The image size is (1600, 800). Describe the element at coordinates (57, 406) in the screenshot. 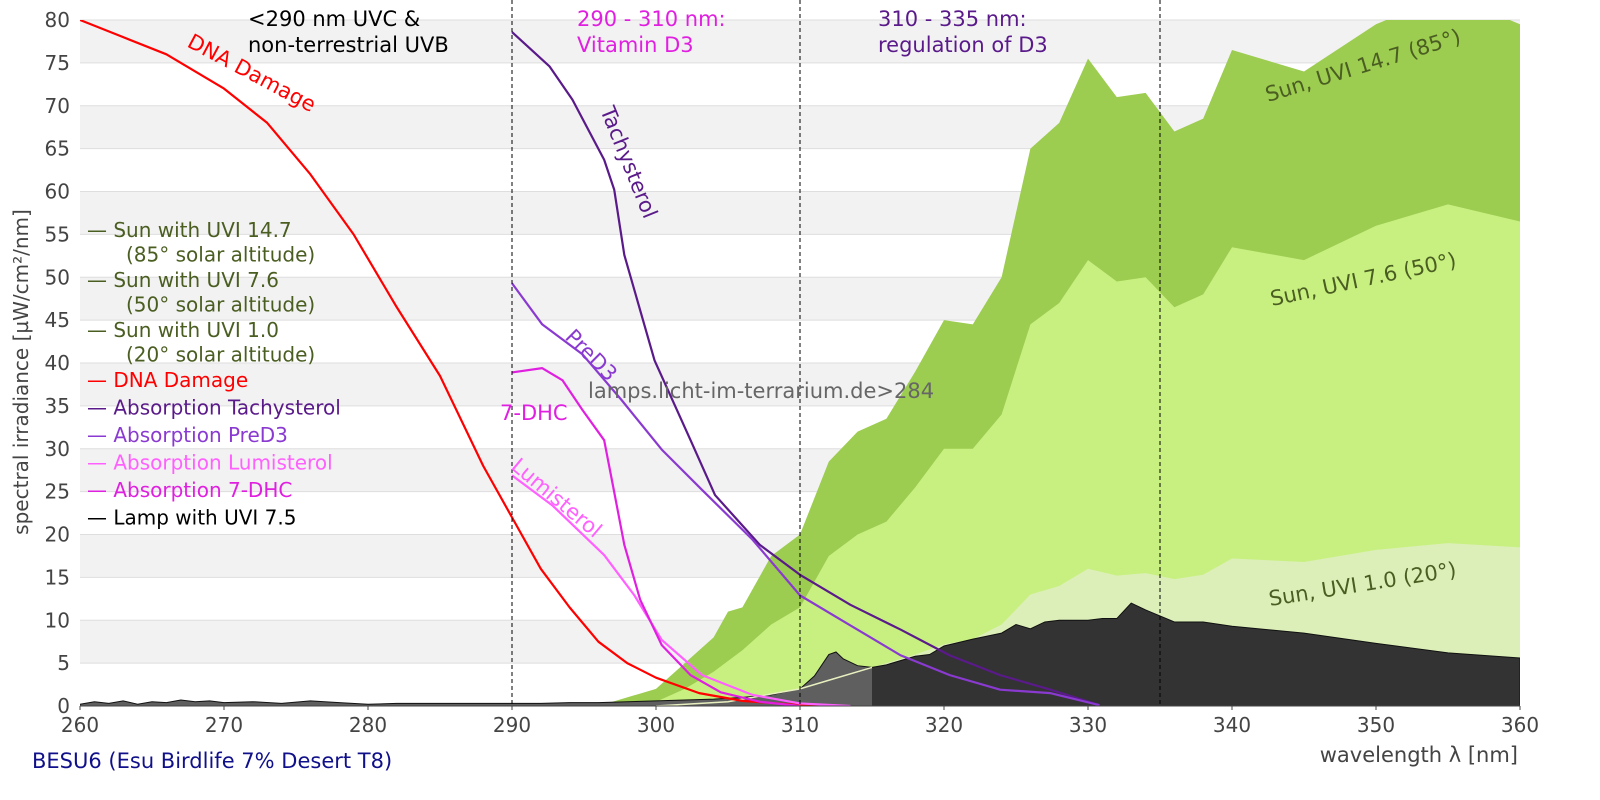

I see `y-tick-label: 35` at that location.